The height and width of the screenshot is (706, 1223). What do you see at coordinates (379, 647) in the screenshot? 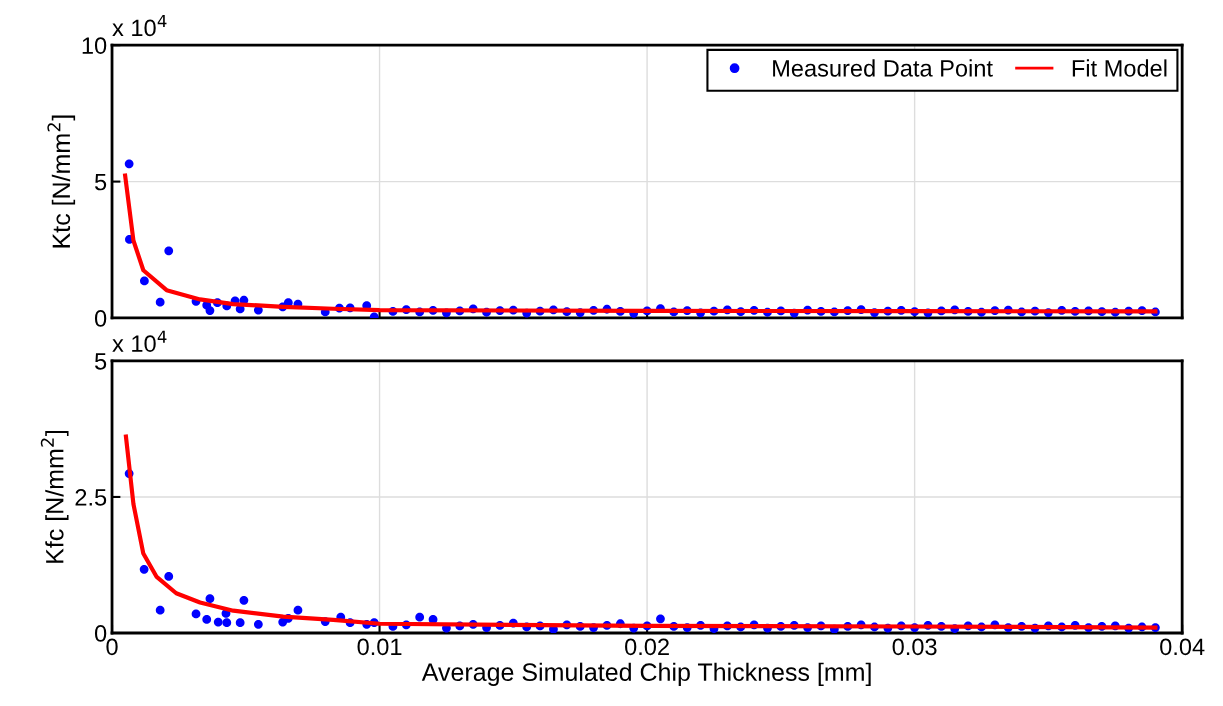
I see `x-tick-label: 0.01` at bounding box center [379, 647].